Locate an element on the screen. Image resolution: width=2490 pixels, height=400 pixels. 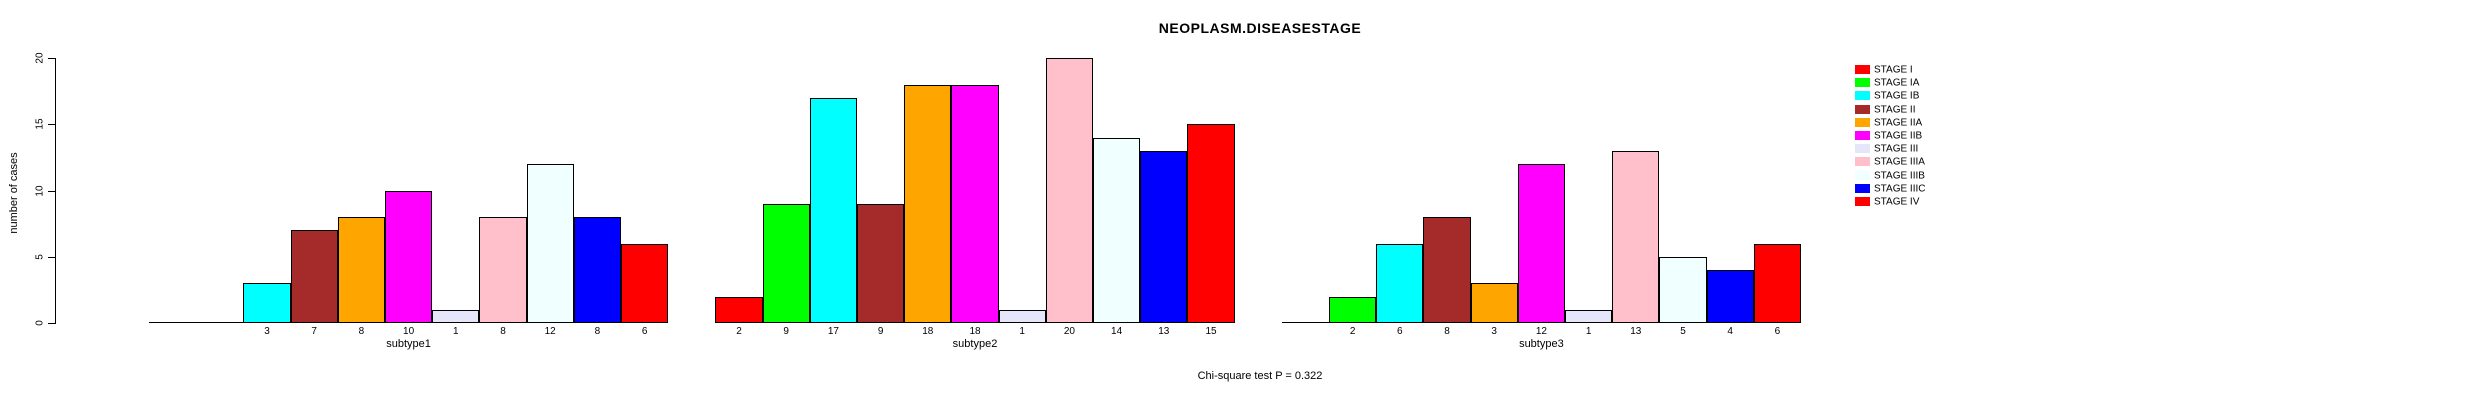
y-axis-tick-label: 0 is located at coordinates (40, 323).